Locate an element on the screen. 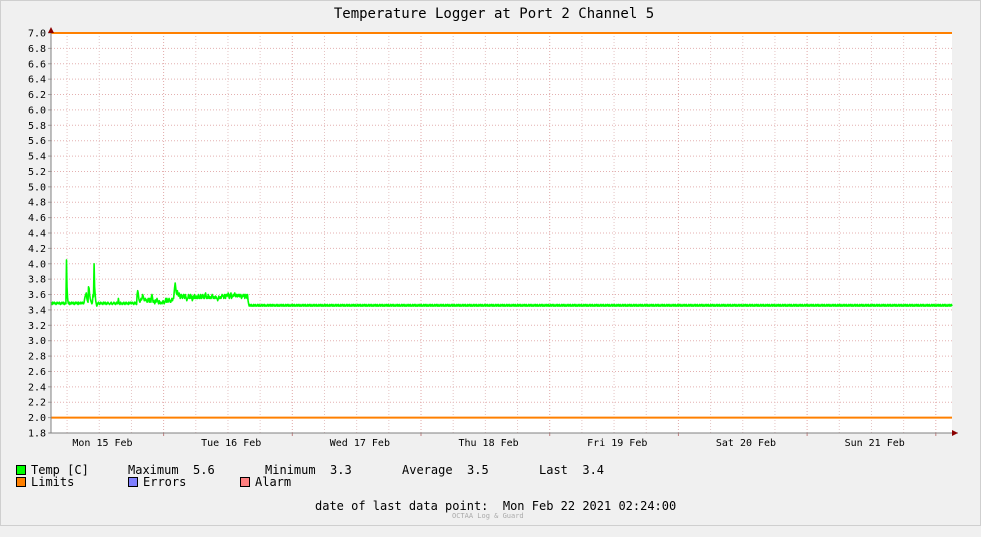 Image resolution: width=981 pixels, height=537 pixels. legend-limits-label: Limits is located at coordinates (53, 482).